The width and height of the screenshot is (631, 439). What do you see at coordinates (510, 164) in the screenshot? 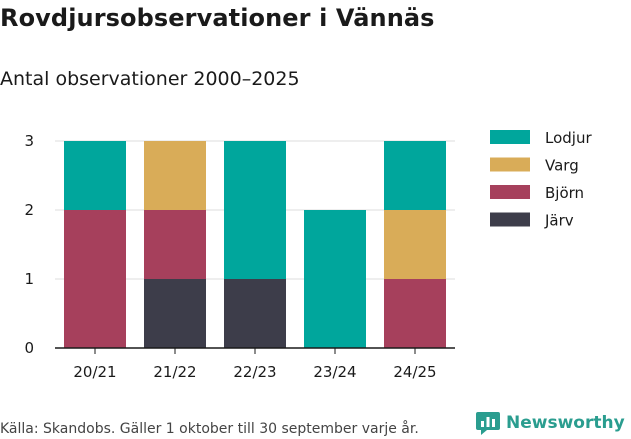
I see `legend-swatch-varg` at bounding box center [510, 164].